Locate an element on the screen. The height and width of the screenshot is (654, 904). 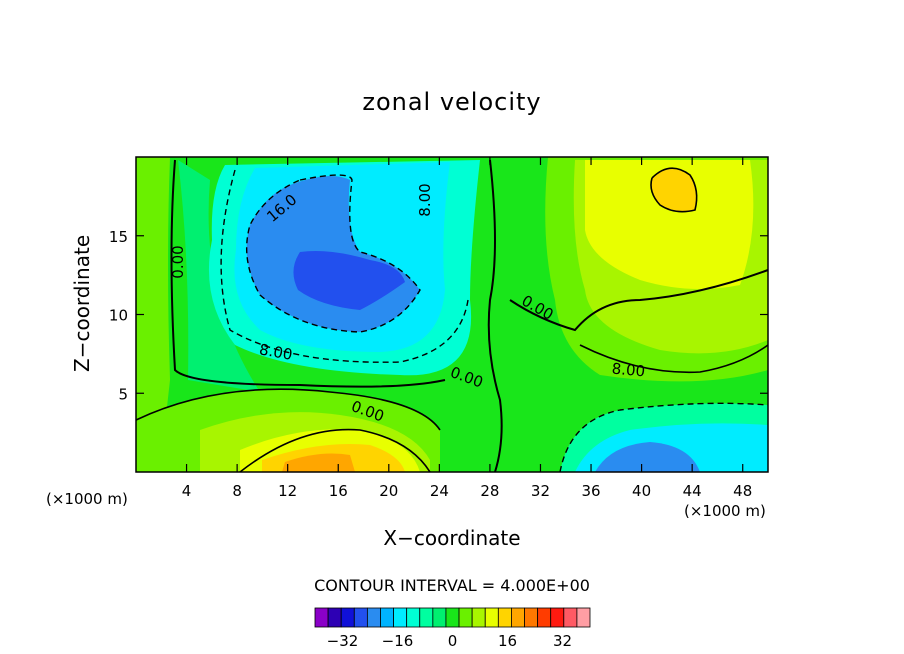
x-tick-label: 48 is located at coordinates (742, 491).